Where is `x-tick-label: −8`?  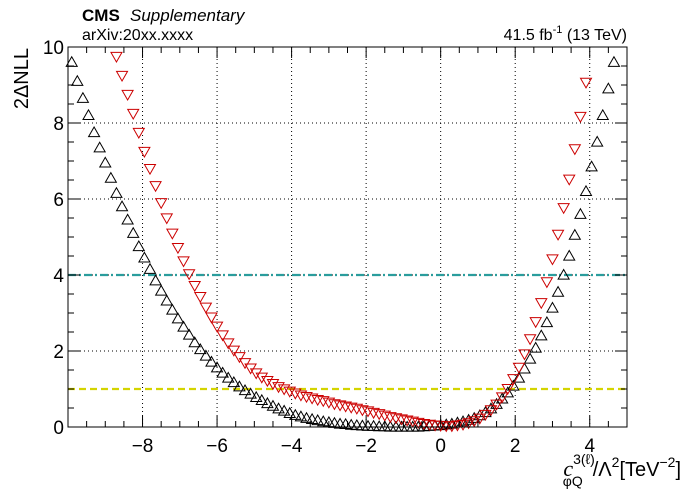
x-tick-label: −8 is located at coordinates (143, 446).